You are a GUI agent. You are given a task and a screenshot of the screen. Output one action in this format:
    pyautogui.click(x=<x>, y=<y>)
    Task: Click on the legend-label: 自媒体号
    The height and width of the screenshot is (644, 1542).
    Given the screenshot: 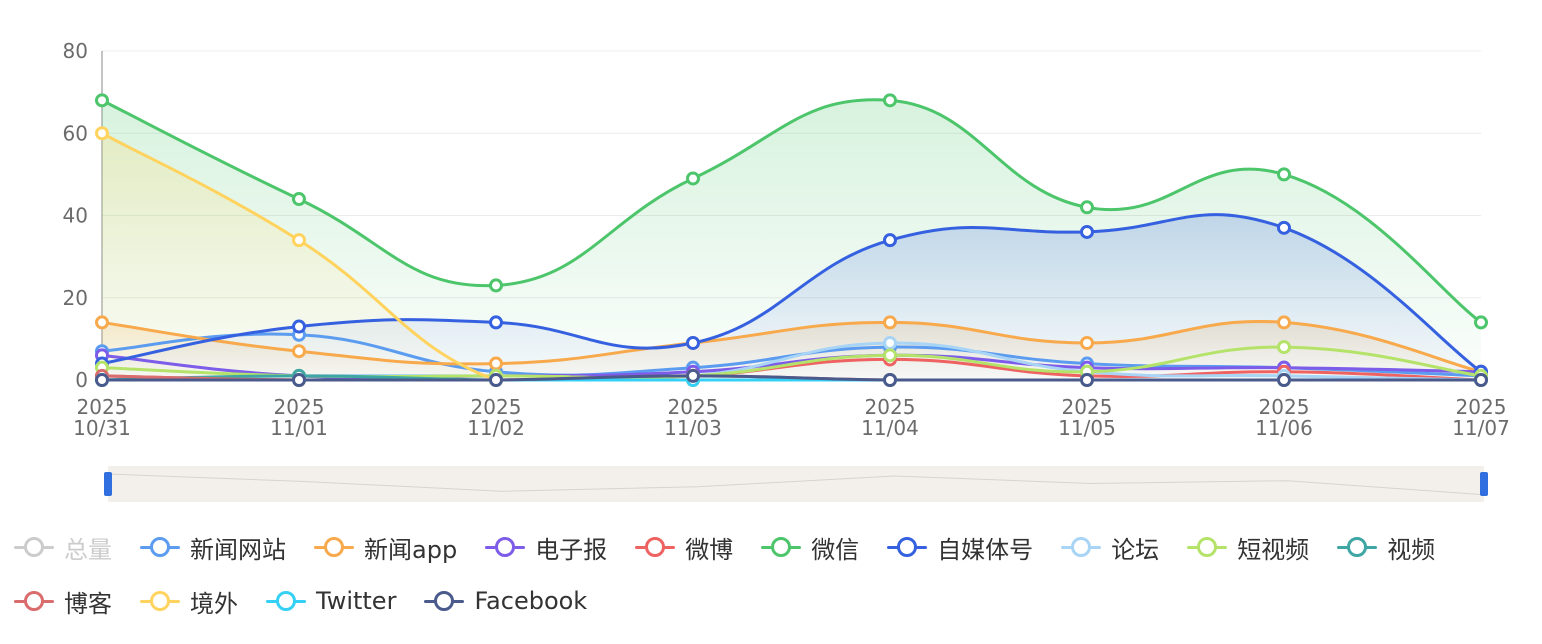 What is the action you would take?
    pyautogui.click(x=985, y=549)
    